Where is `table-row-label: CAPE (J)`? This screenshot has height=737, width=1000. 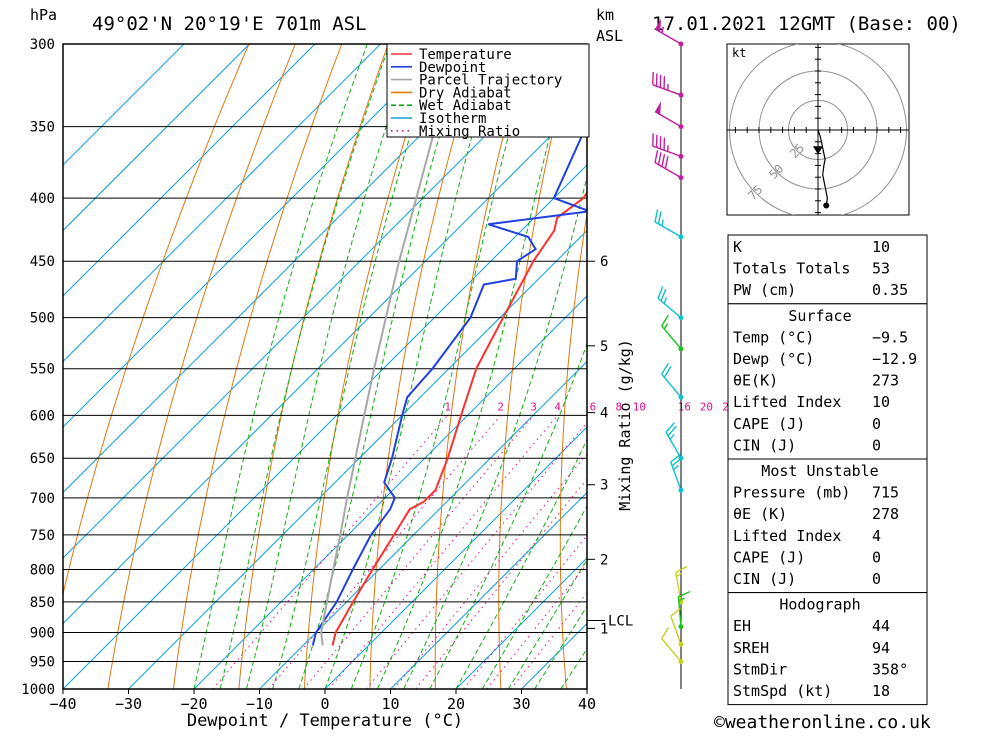 table-row-label: CAPE (J) is located at coordinates (769, 424).